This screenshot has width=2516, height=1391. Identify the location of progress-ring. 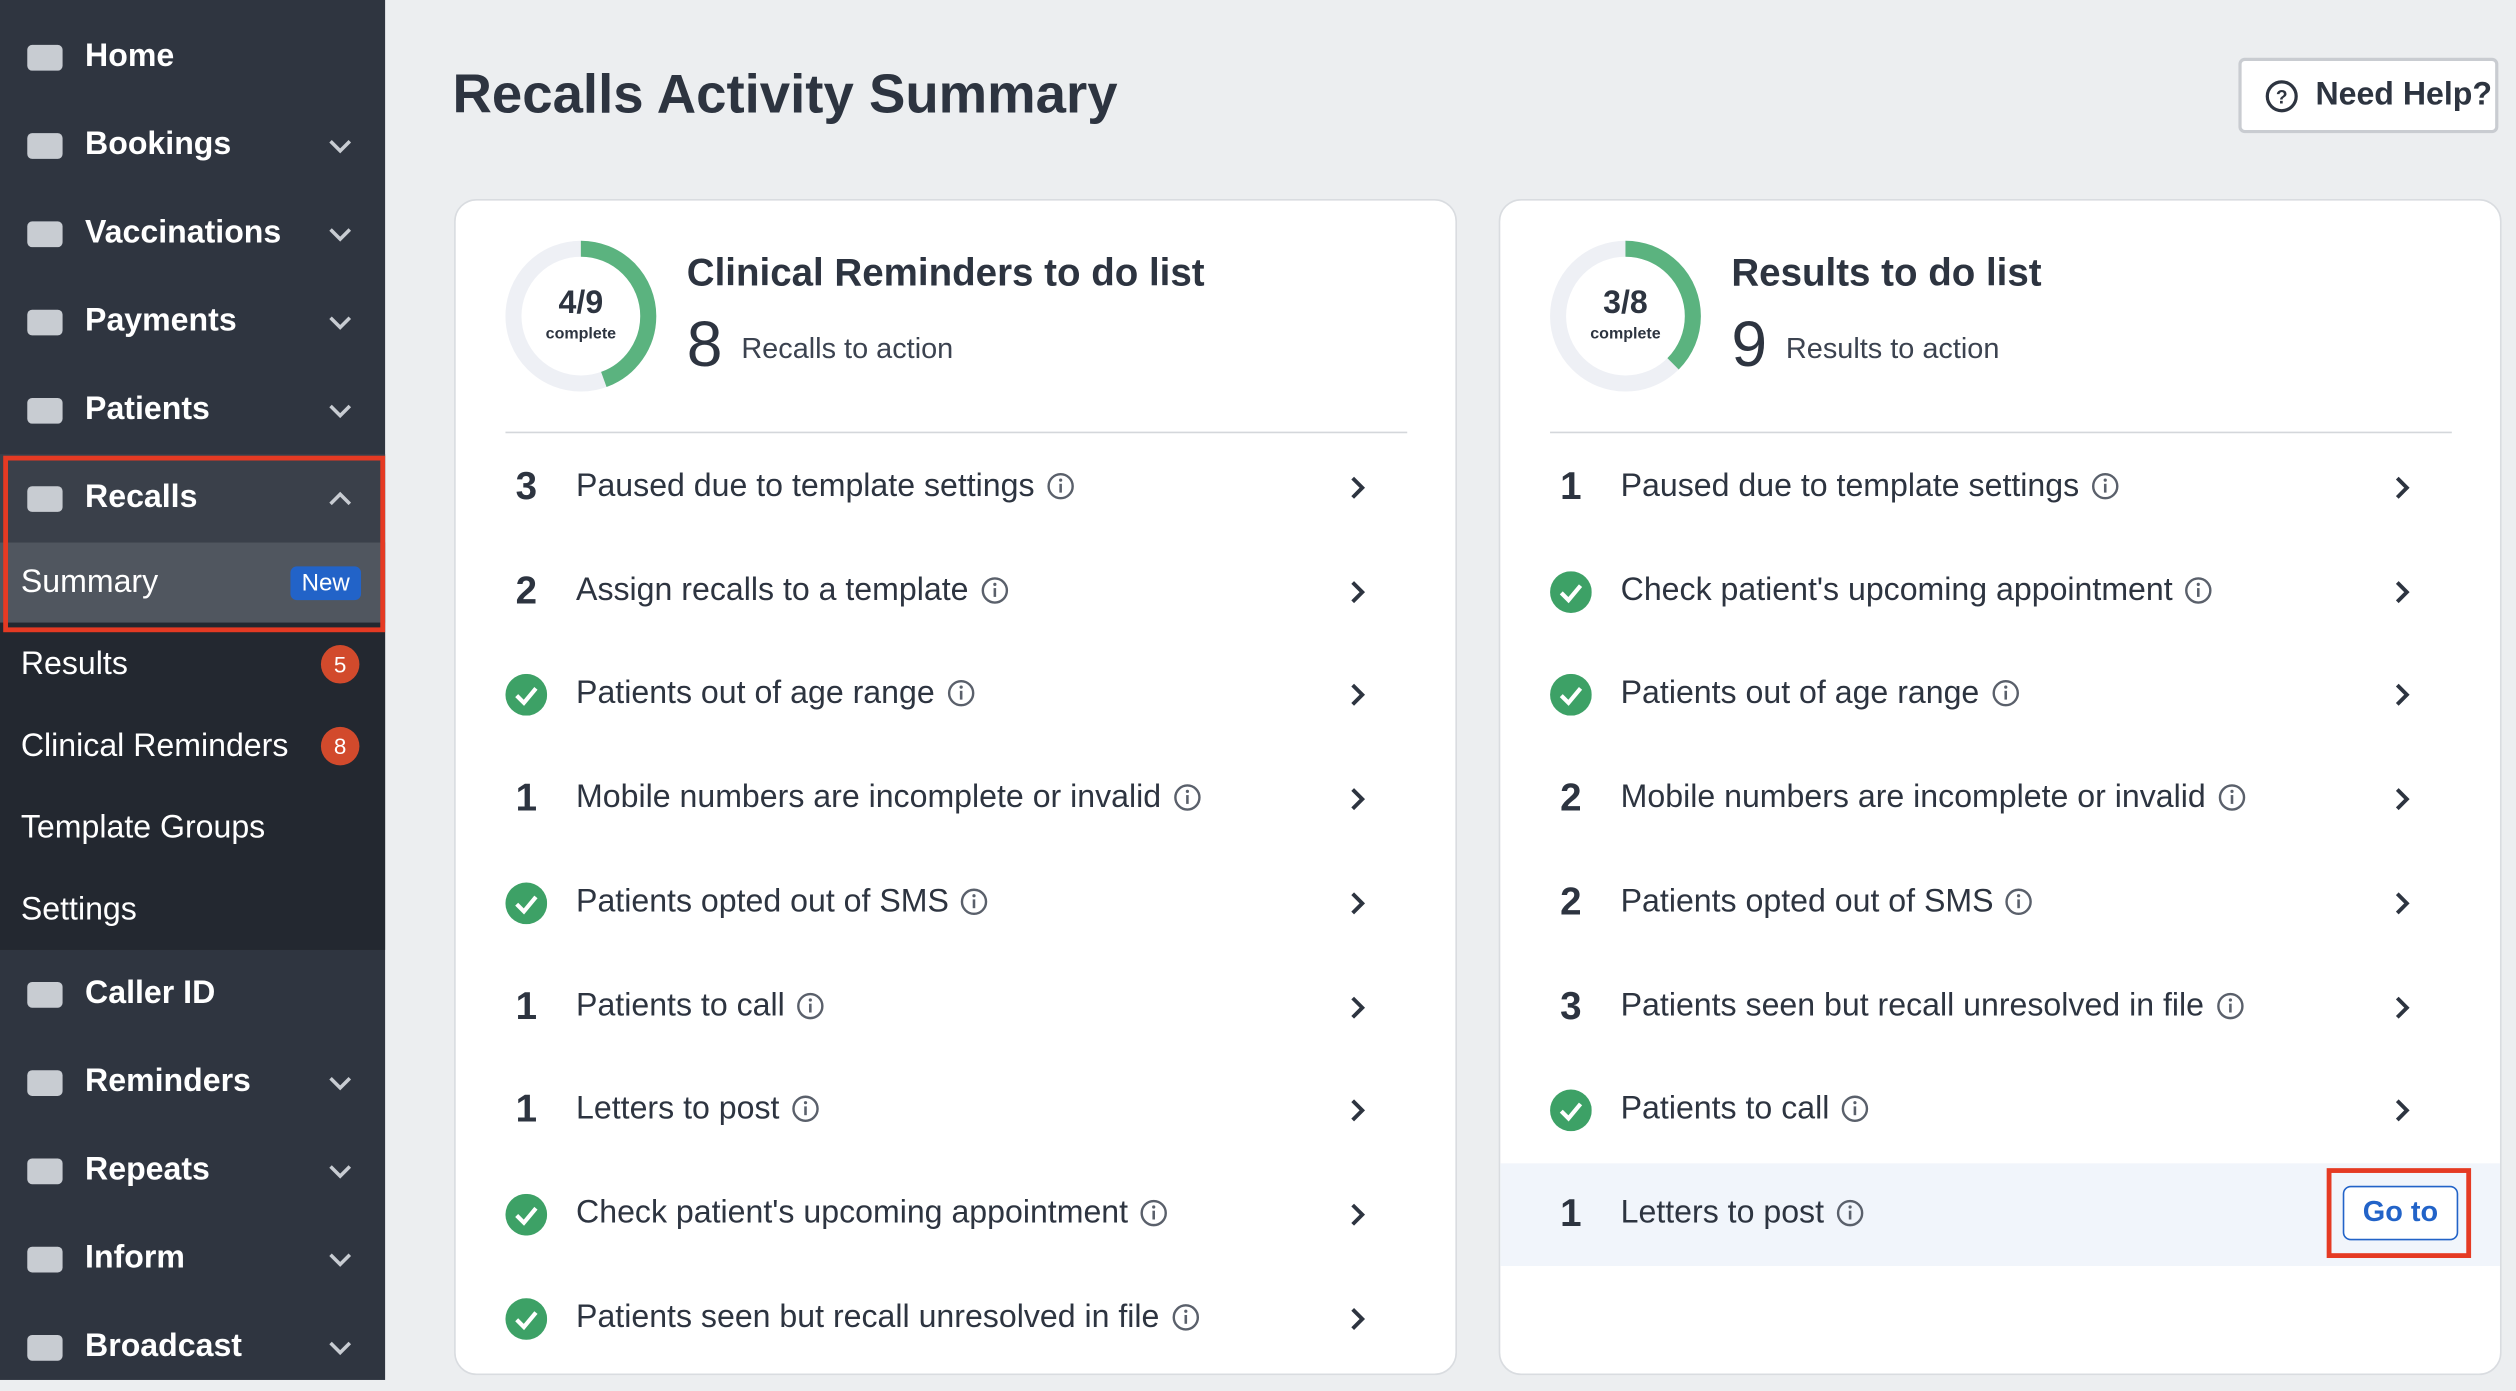
(1625, 316).